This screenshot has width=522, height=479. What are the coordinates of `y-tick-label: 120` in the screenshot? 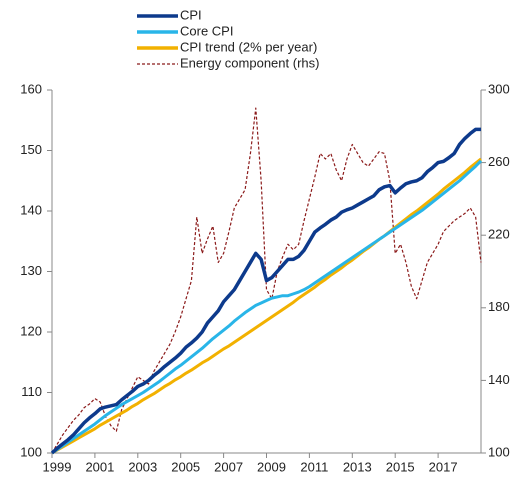 It's located at (31, 330).